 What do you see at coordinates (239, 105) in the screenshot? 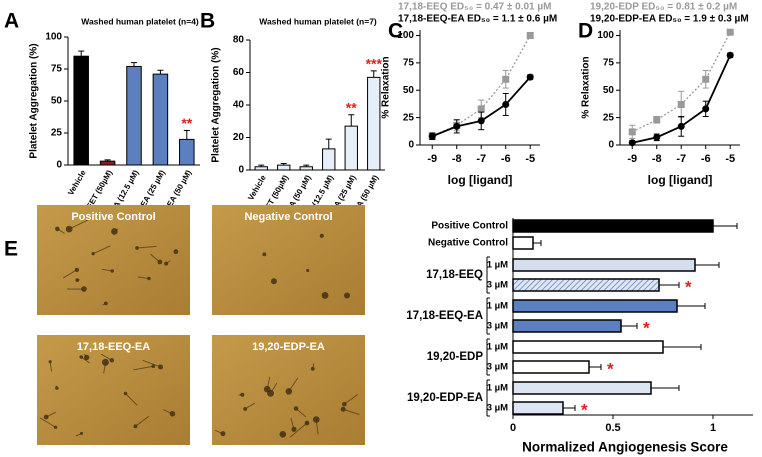
I see `y-tick-label: 40` at bounding box center [239, 105].